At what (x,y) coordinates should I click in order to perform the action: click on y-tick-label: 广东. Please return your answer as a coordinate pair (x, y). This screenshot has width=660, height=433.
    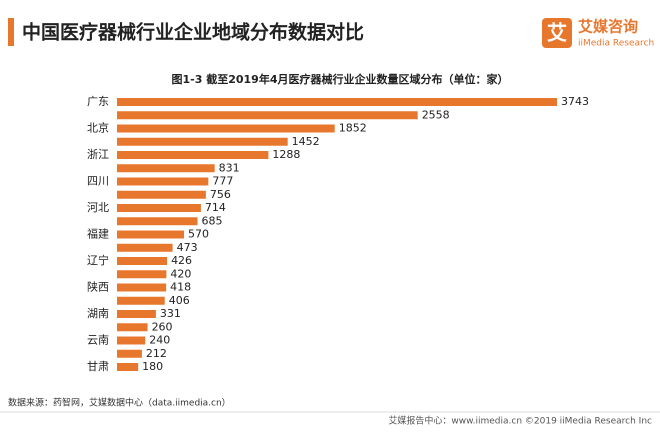
    Looking at the image, I should click on (98, 101).